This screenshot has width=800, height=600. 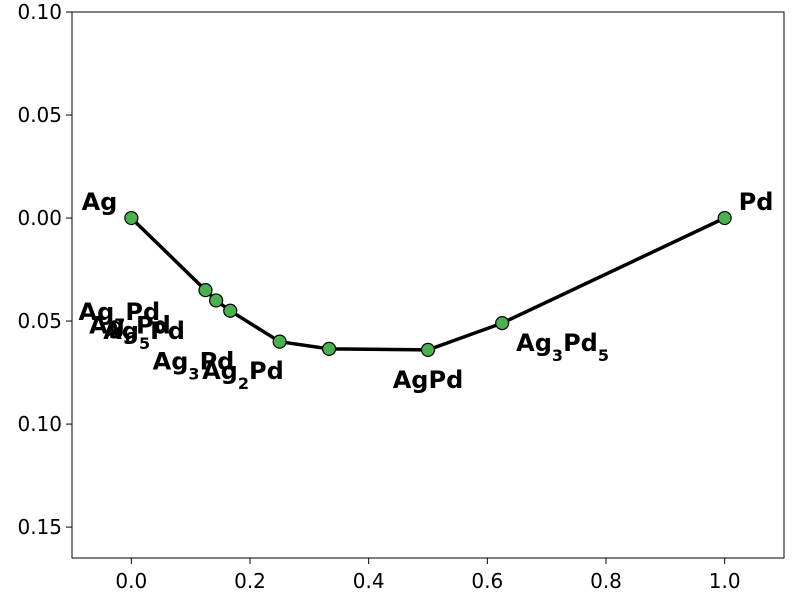 I want to click on point-label: Ag3Pd5, so click(x=562, y=347).